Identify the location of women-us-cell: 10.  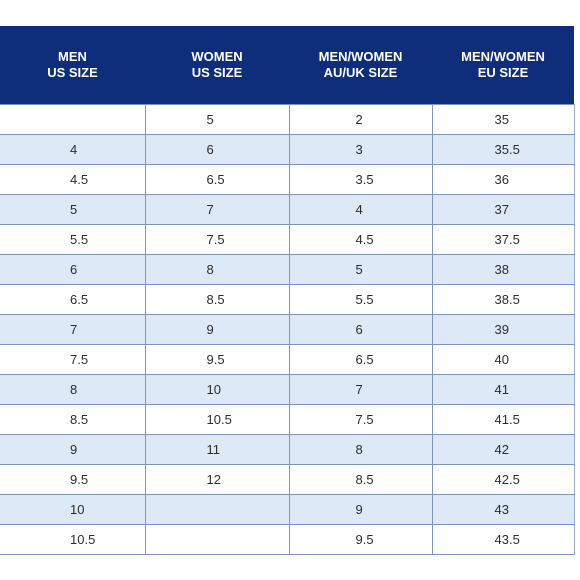
(217, 389).